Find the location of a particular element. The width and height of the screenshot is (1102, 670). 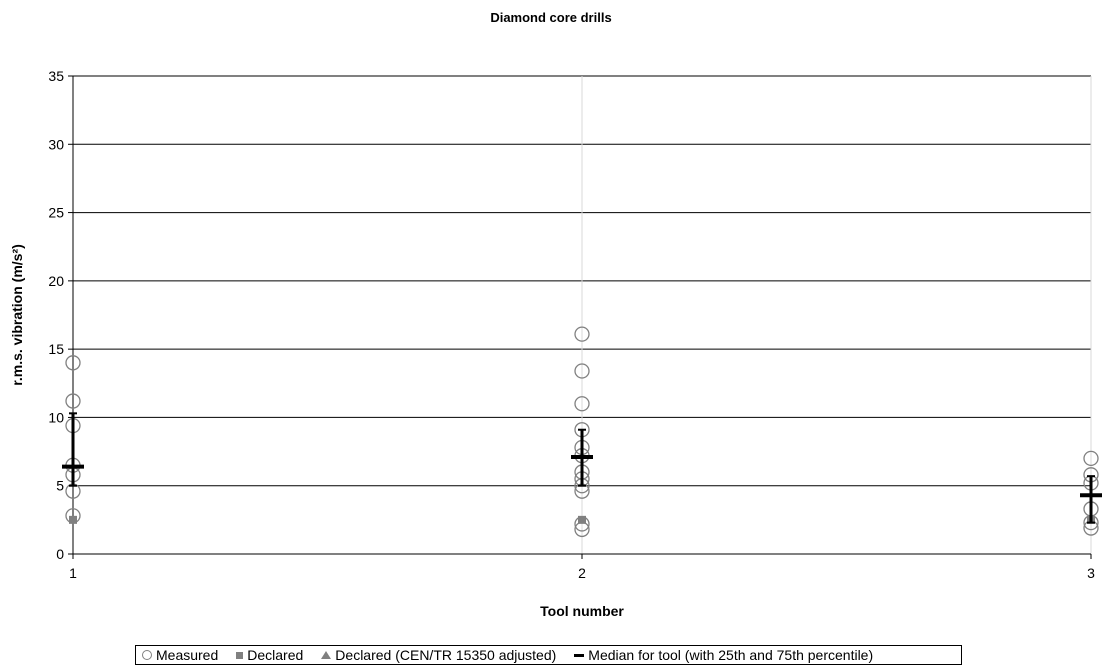

x-tick-label: 1 is located at coordinates (73, 573).